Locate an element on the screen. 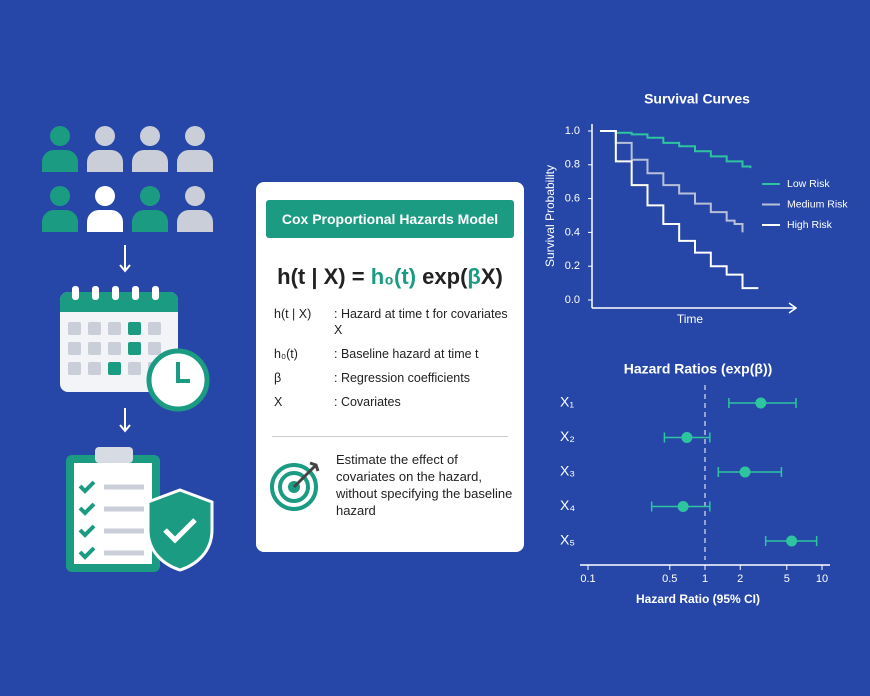 The image size is (870, 696). category-label: X₃ is located at coordinates (567, 471).